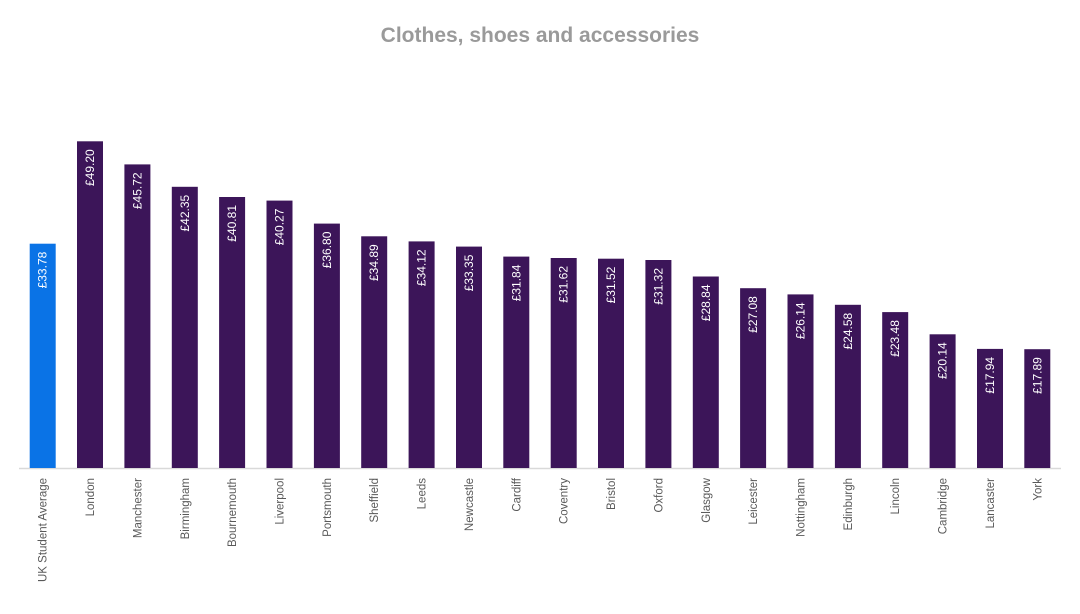  I want to click on data-label: £20.14, so click(943, 360).